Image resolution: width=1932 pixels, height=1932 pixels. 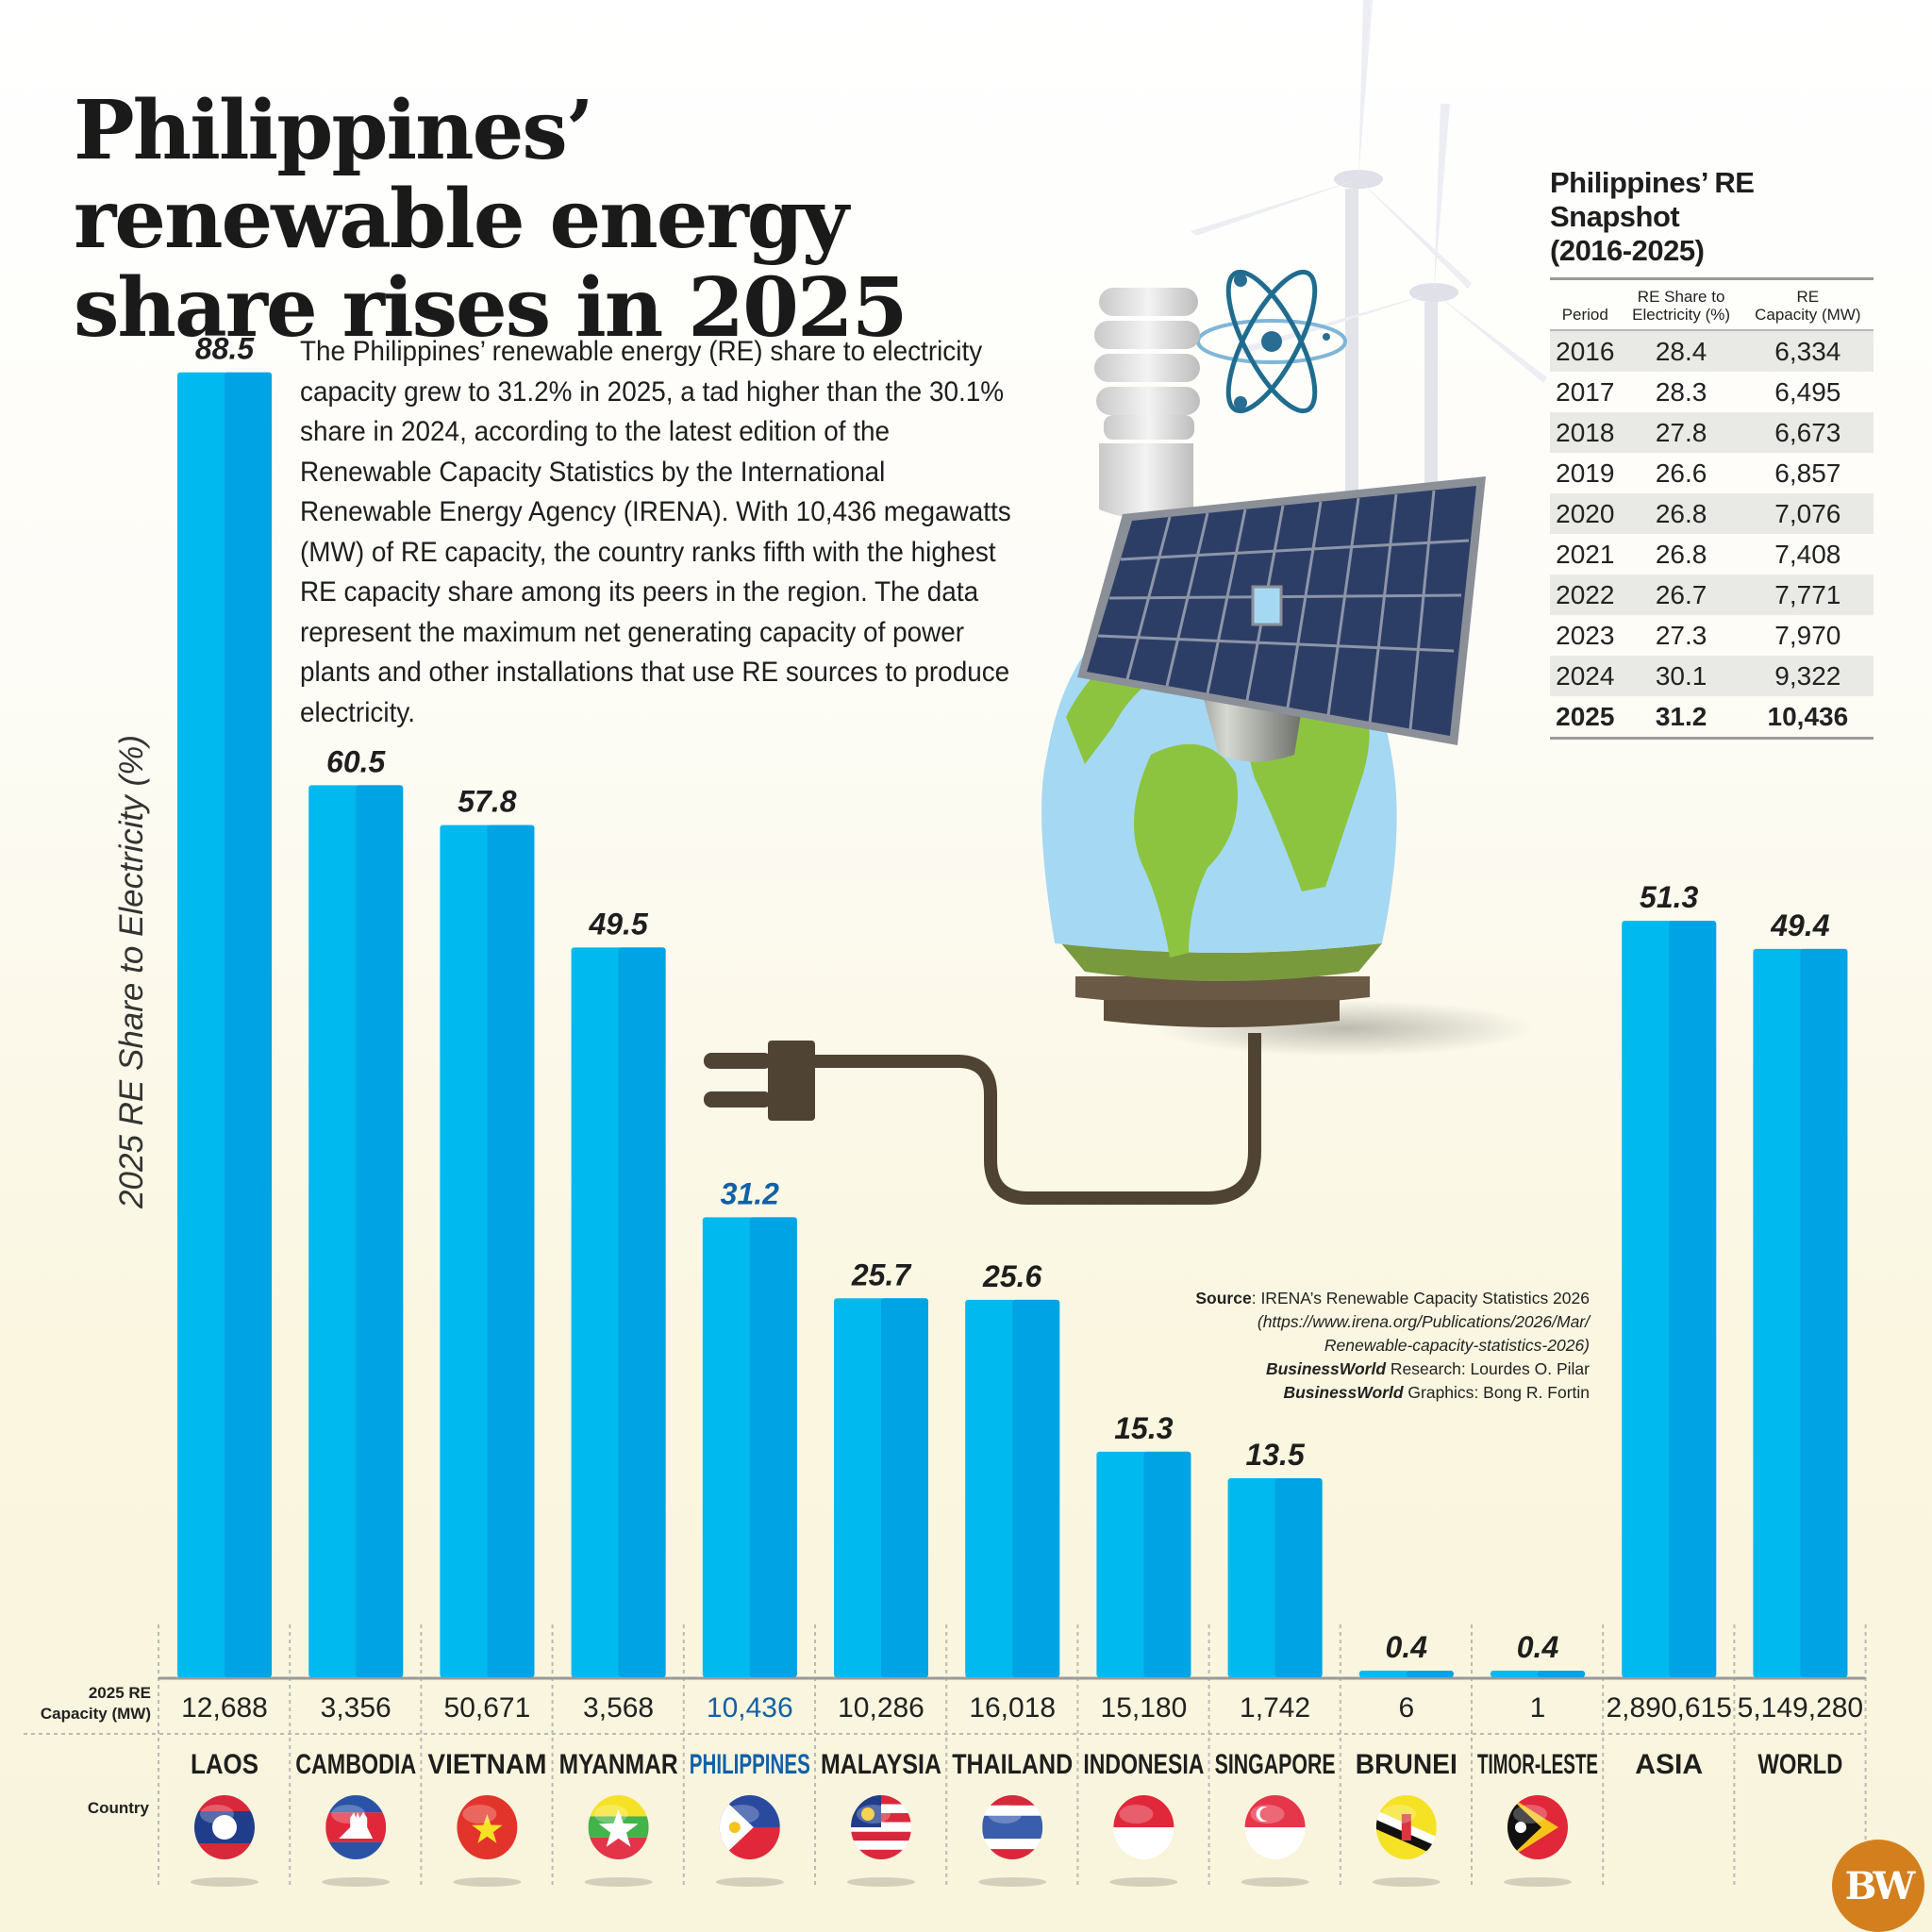 I want to click on snapshot-share: 26.6, so click(x=1681, y=473).